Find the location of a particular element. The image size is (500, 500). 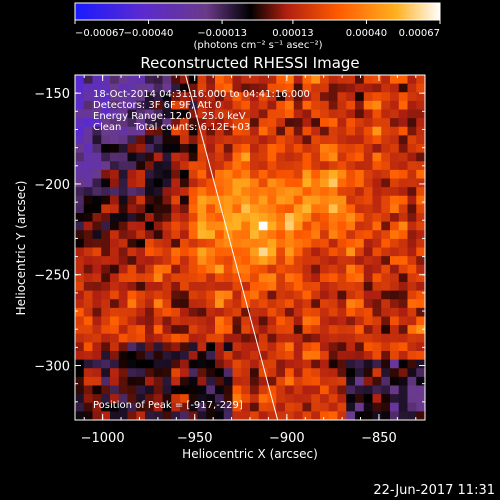

footer-date: 22-Jun-2017 11:31 is located at coordinates (434, 490).